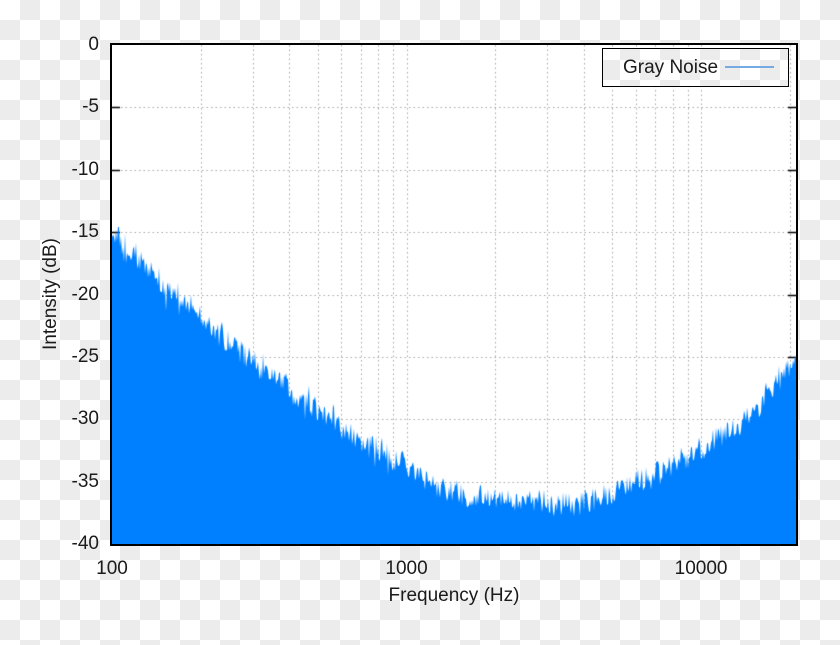 This screenshot has width=840, height=645. What do you see at coordinates (90, 107) in the screenshot?
I see `y-tick-label: -5` at bounding box center [90, 107].